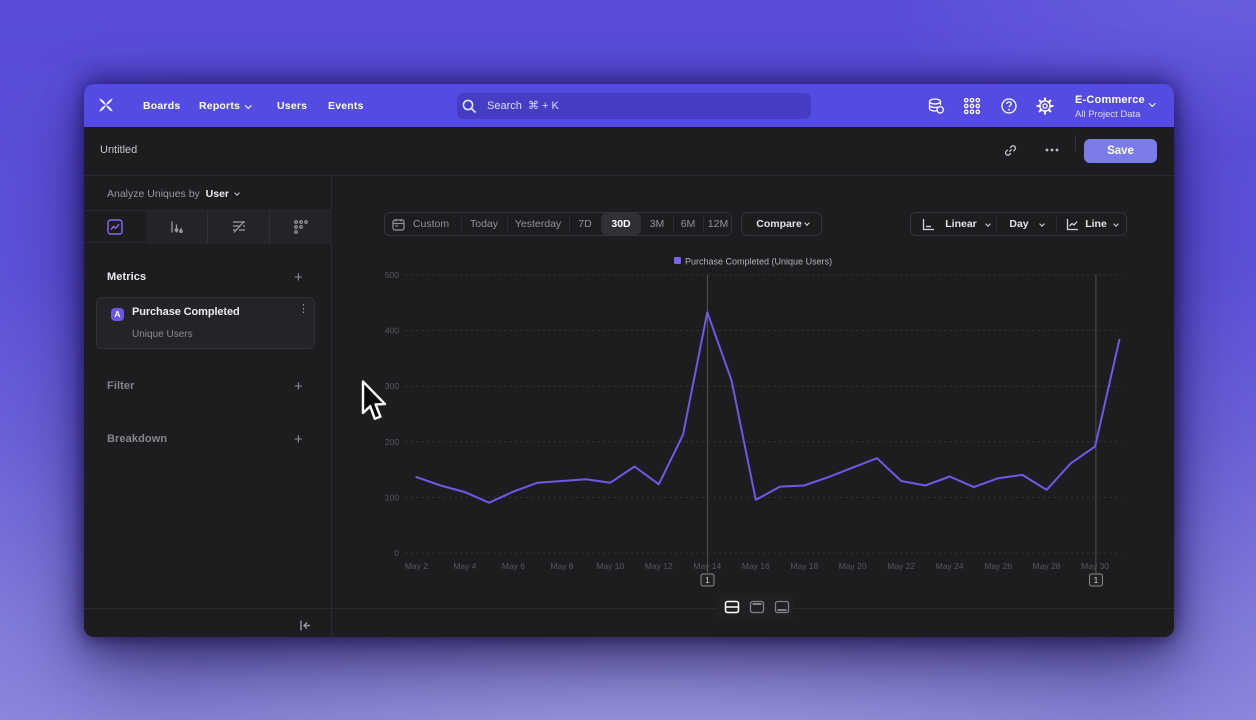 The image size is (1256, 720). I want to click on svg-text: May 2, so click(416, 566).